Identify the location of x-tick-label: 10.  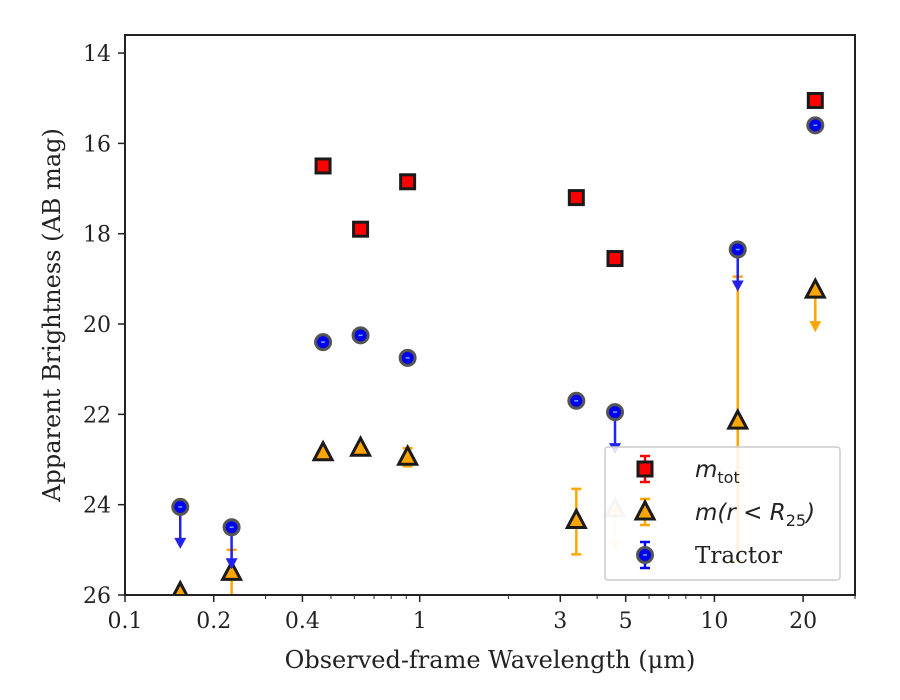
(714, 621).